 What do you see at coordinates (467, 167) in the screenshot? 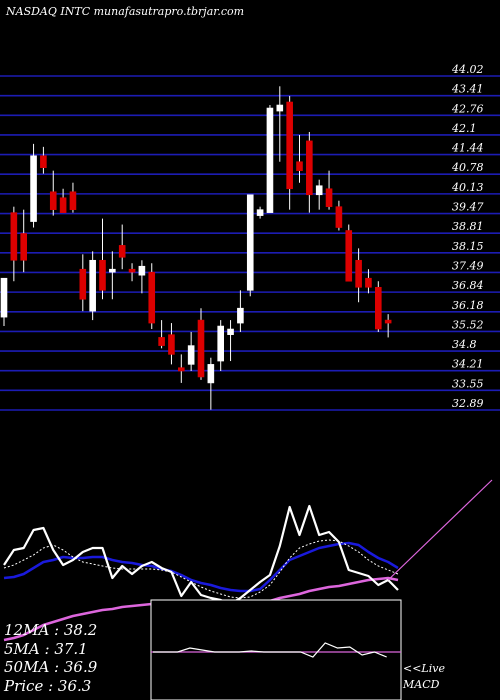
I see `y-tick-label: 40.78` at bounding box center [467, 167].